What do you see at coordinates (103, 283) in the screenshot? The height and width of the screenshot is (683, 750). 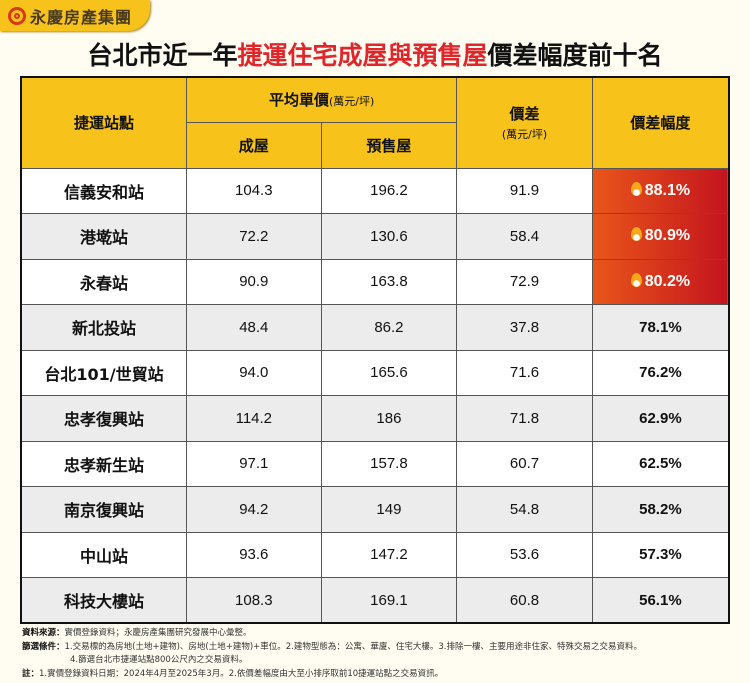 I see `station-cell-text: 永春站` at bounding box center [103, 283].